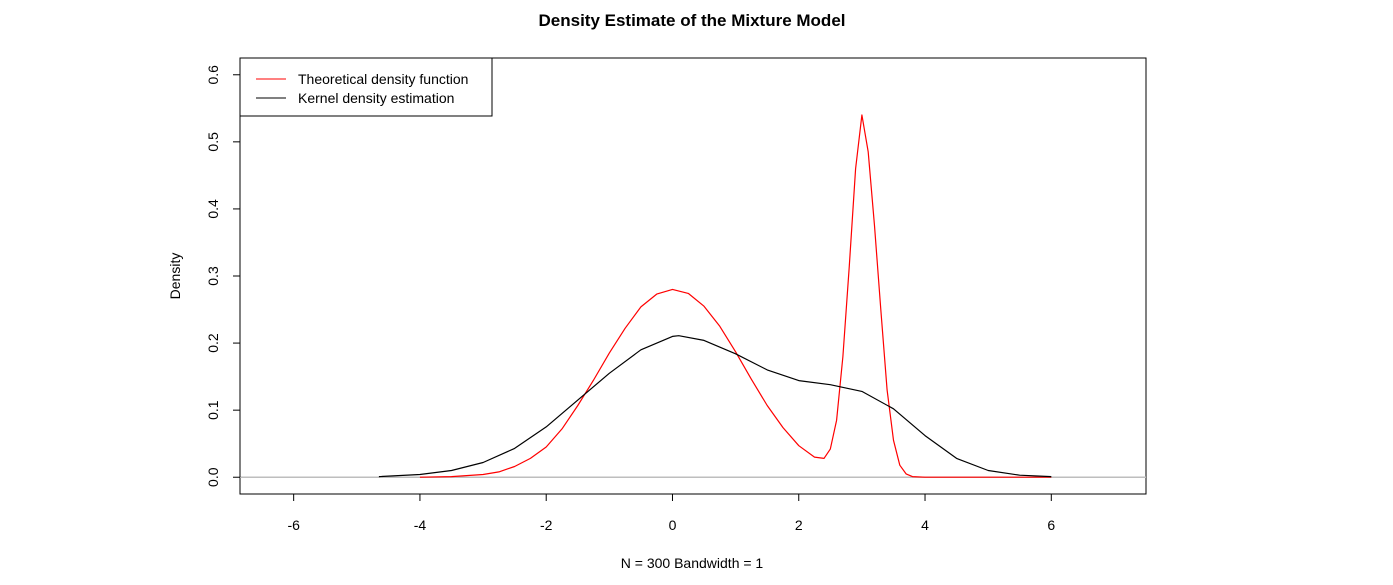  Describe the element at coordinates (692, 20) in the screenshot. I see `chart-title: Density Estimate of the Mixture Model` at that location.